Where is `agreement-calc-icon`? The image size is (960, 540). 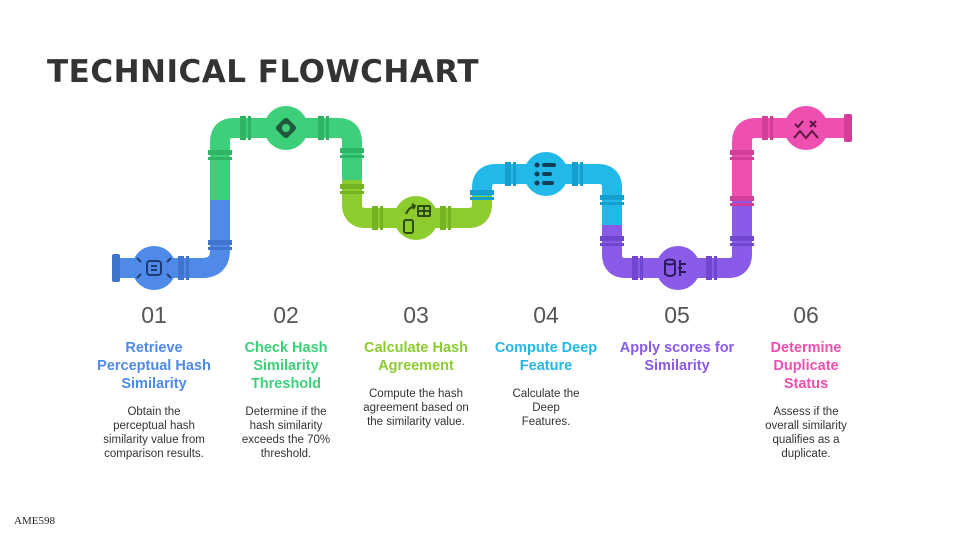 agreement-calc-icon is located at coordinates (417, 218).